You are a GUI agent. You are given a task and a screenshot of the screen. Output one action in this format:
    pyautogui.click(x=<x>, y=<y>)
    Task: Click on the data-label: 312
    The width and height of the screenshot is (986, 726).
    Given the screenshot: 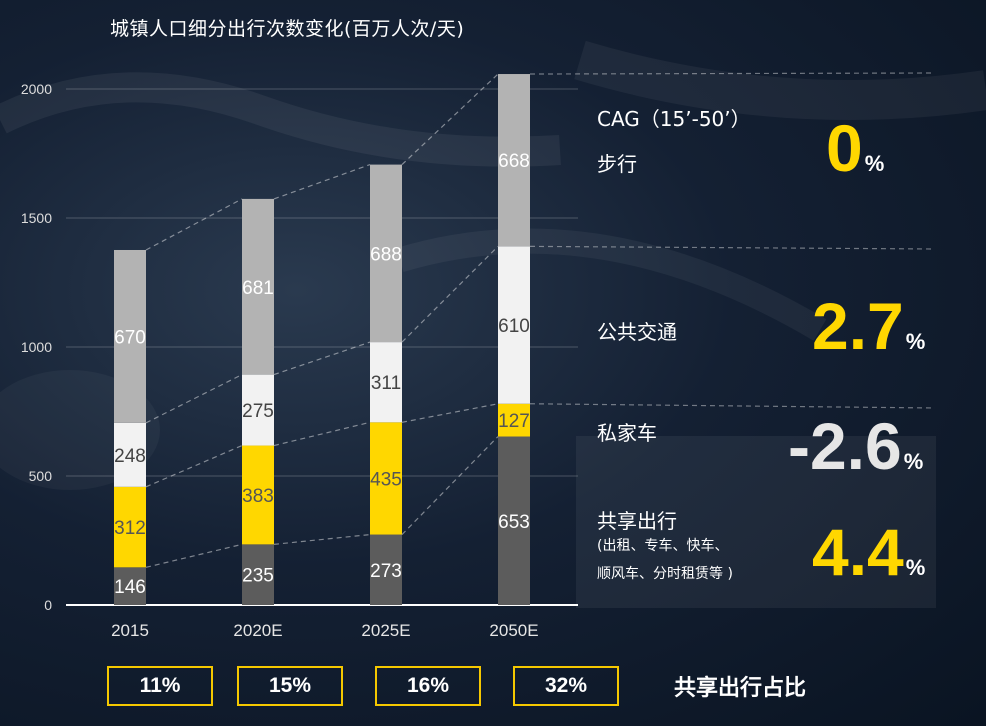 What is the action you would take?
    pyautogui.click(x=130, y=528)
    